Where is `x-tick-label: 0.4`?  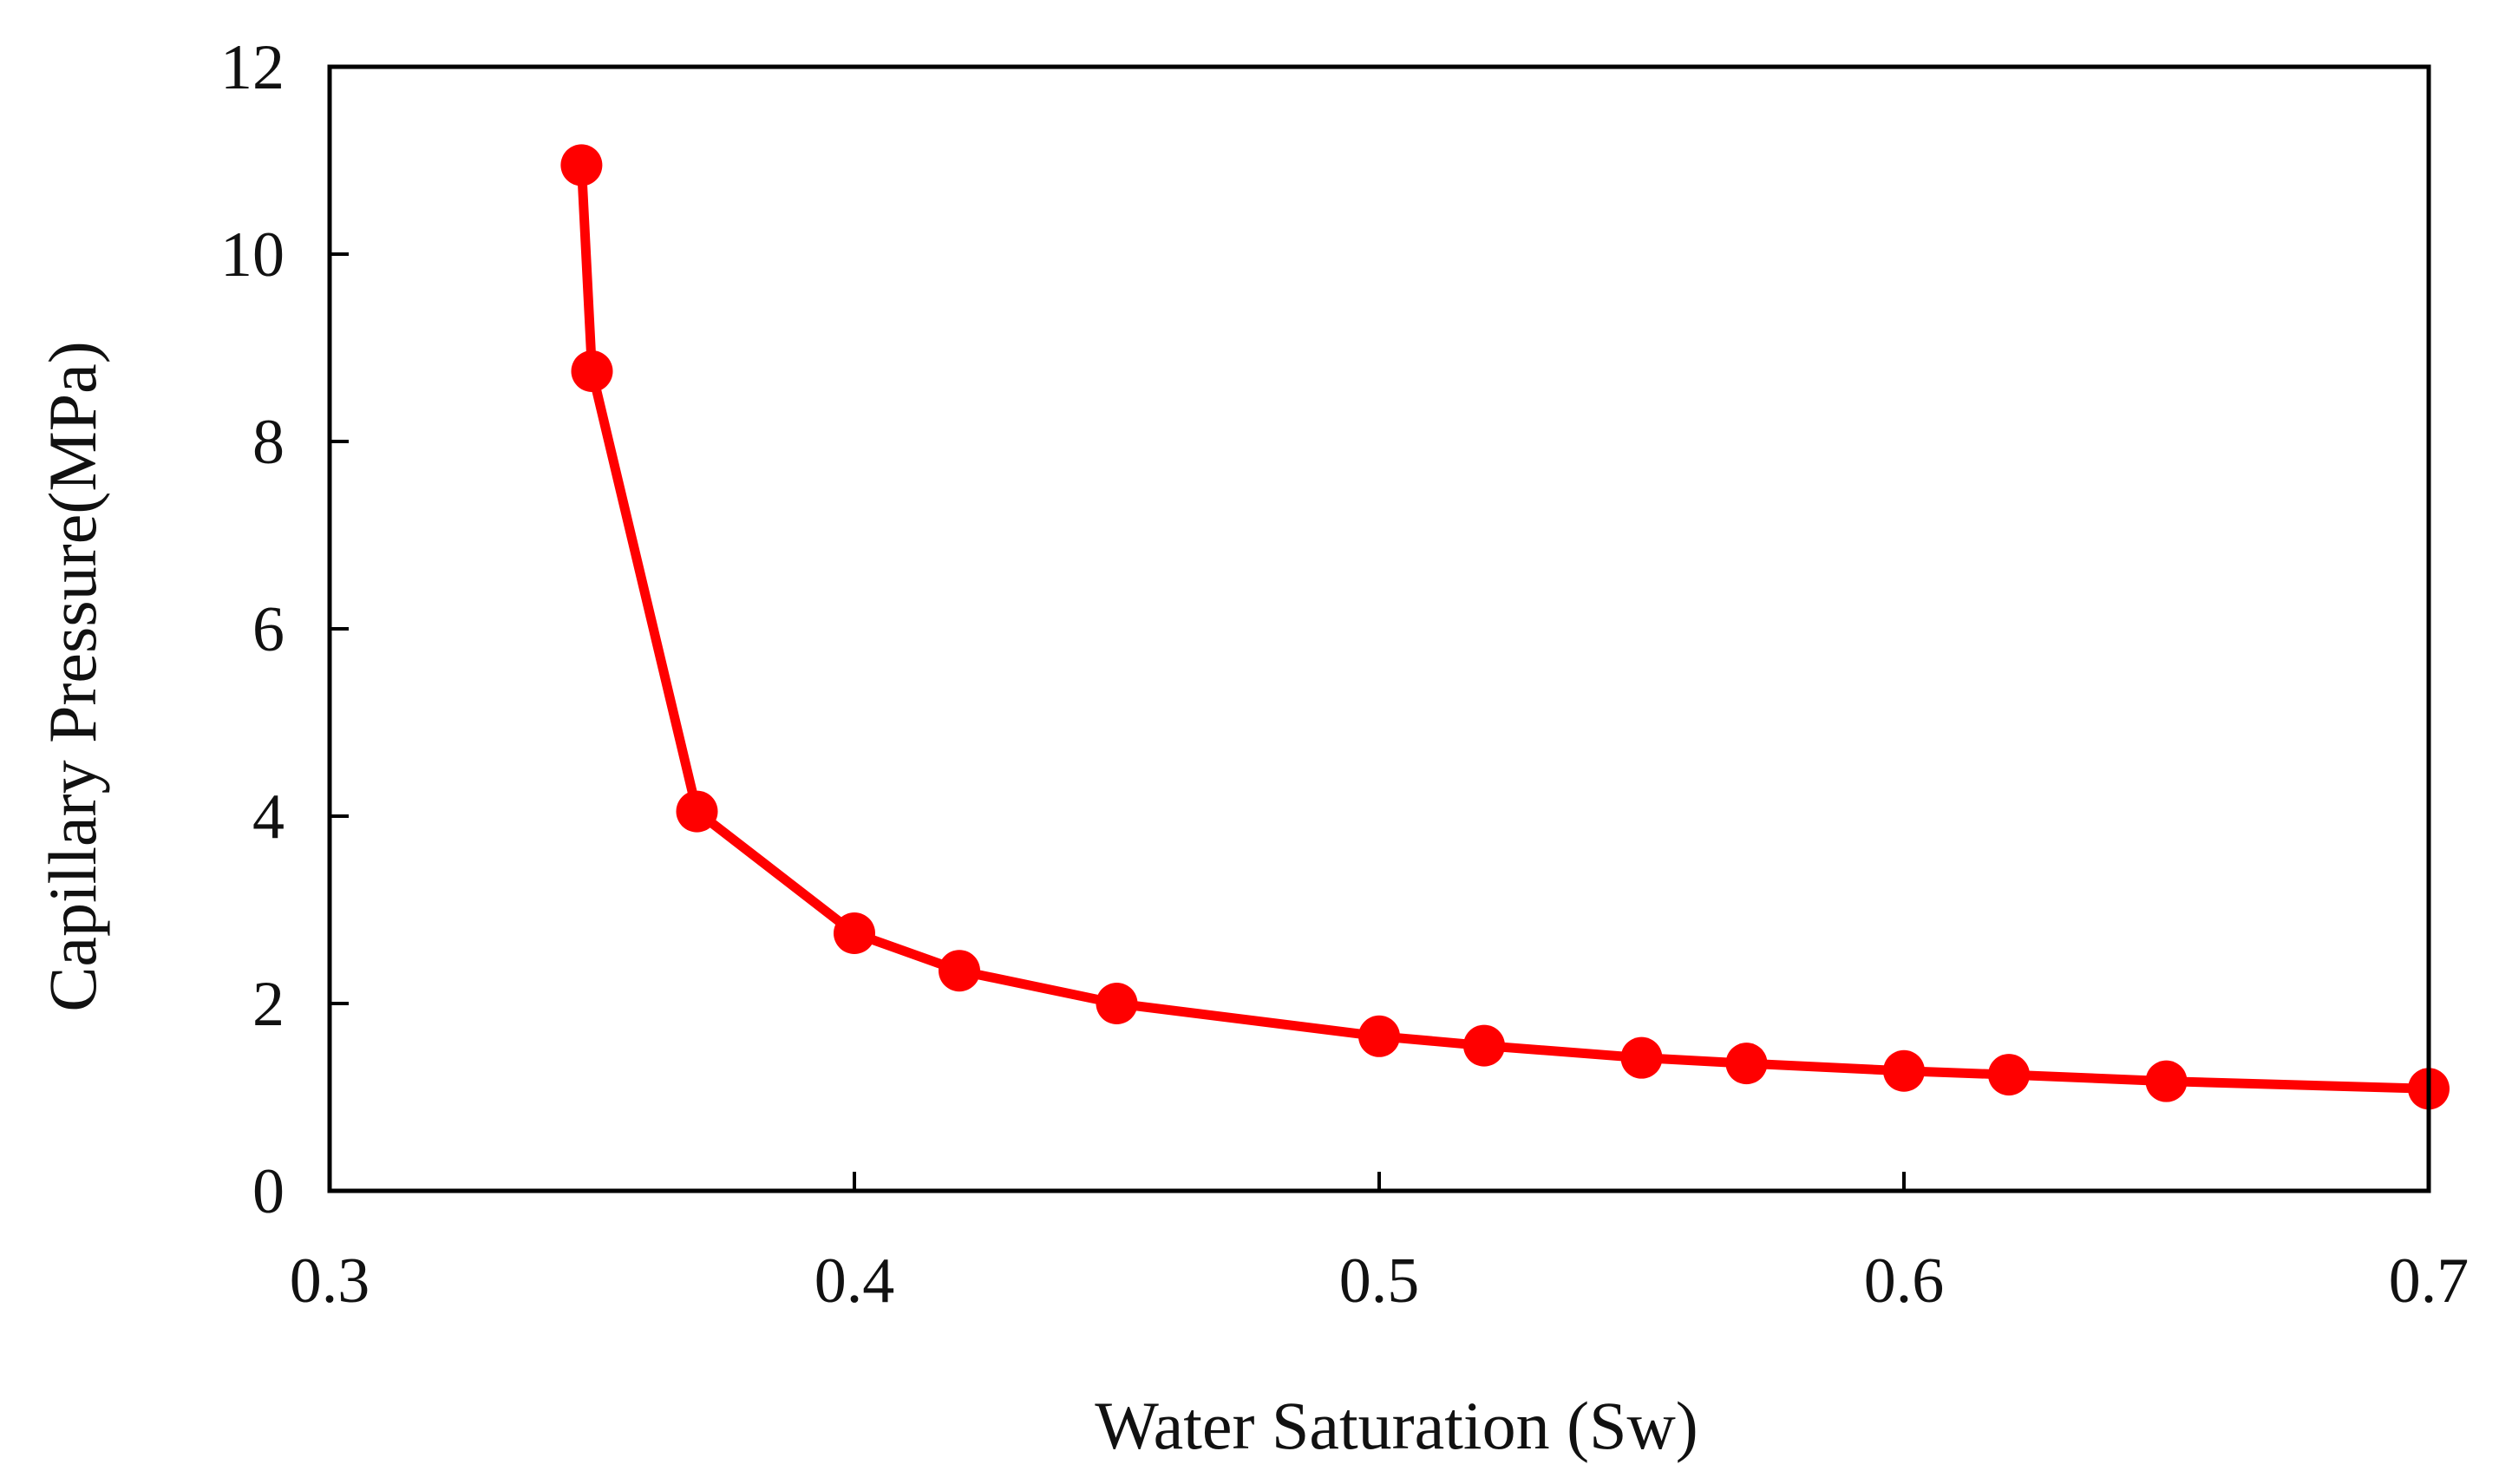
x-tick-label: 0.4 is located at coordinates (854, 1281).